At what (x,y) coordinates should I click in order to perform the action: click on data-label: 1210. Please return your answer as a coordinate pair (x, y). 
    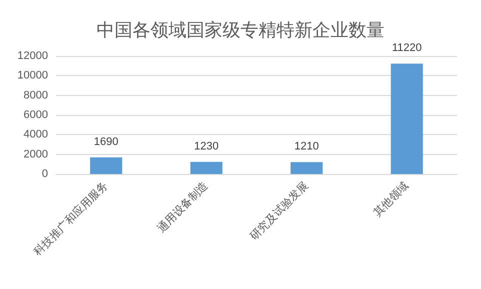
    Looking at the image, I should click on (306, 146).